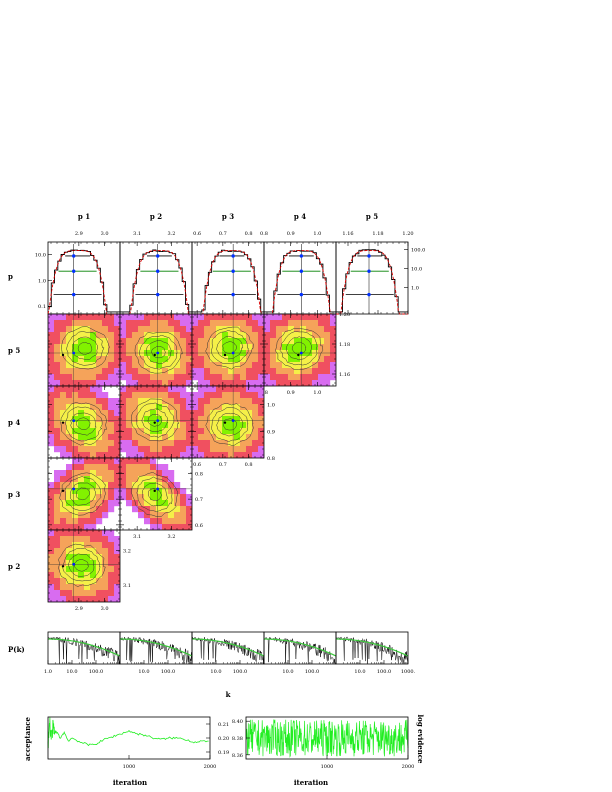  I want to click on tick-label: 100.0, so click(96, 672).